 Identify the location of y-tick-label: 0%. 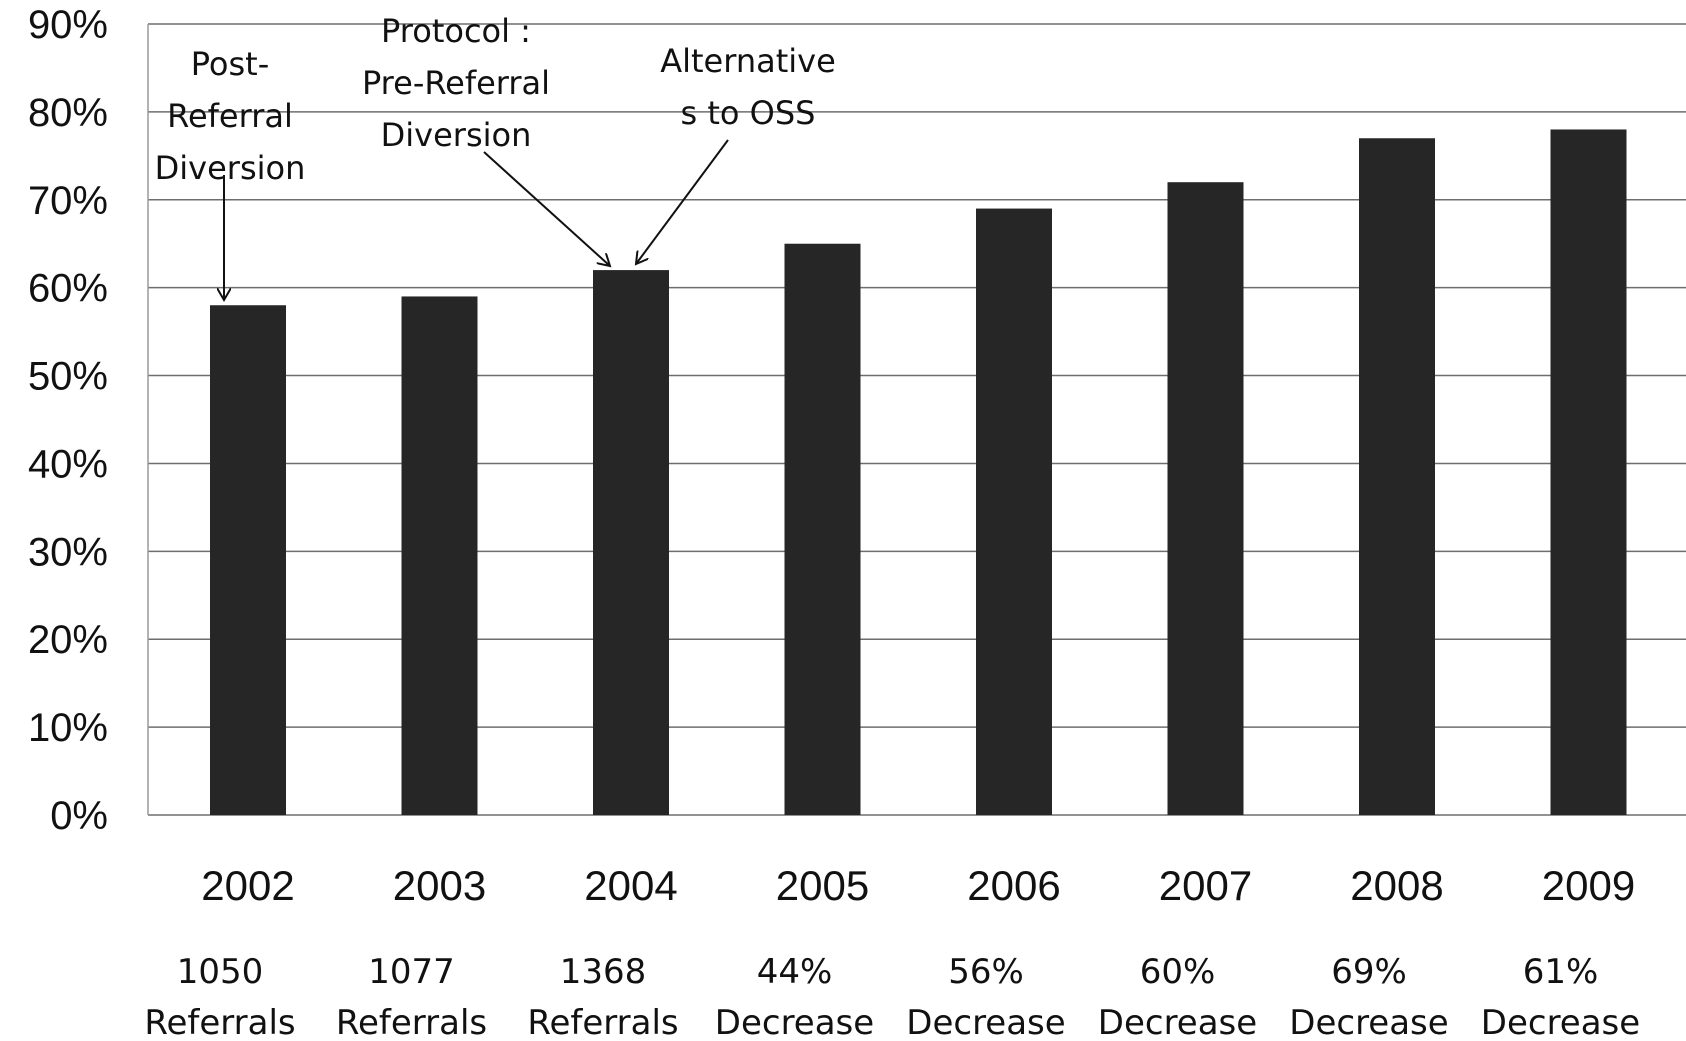
(79, 816).